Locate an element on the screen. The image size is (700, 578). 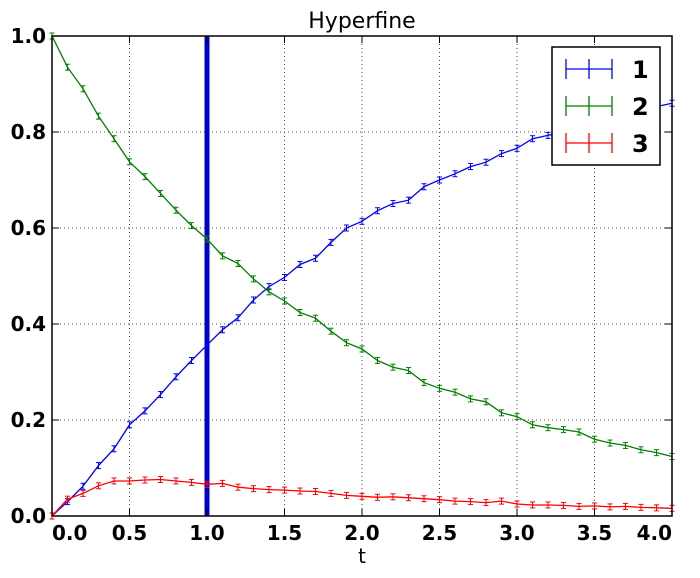
legend-label: 2 is located at coordinates (640, 107).